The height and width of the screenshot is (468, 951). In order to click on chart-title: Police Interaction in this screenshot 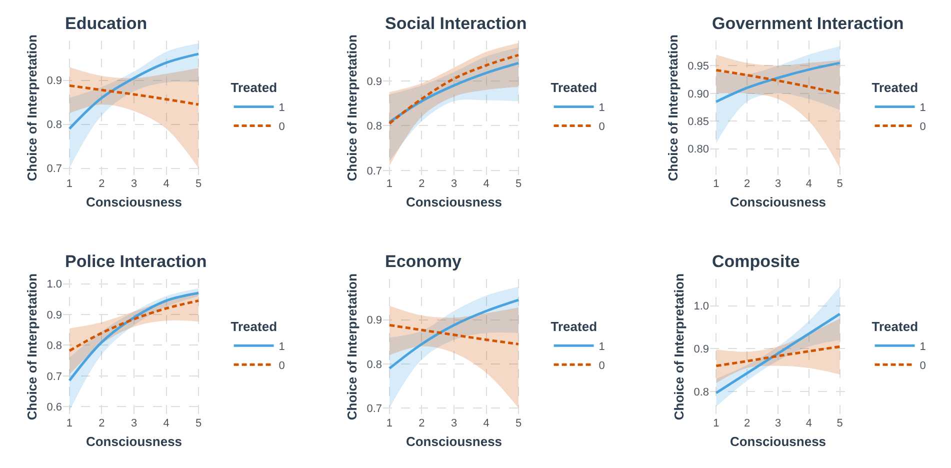, I will do `click(136, 261)`.